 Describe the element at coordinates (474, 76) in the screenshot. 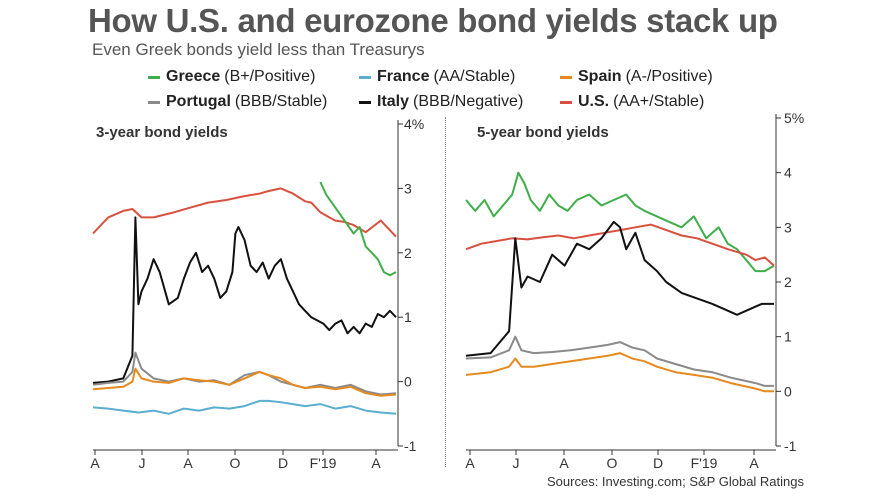

I see `legend-rating: (AA/Stable)` at that location.